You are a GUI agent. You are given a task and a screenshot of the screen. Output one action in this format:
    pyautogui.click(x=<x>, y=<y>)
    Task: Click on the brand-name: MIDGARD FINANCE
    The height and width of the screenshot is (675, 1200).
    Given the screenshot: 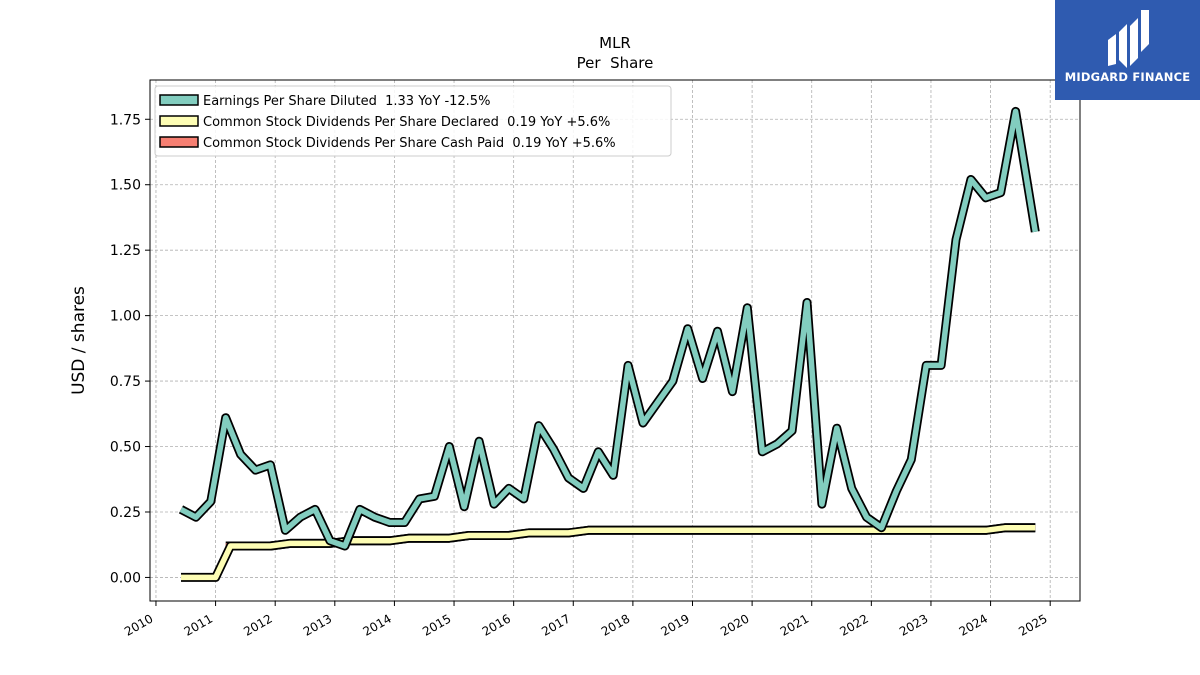 What is the action you would take?
    pyautogui.click(x=1127, y=77)
    